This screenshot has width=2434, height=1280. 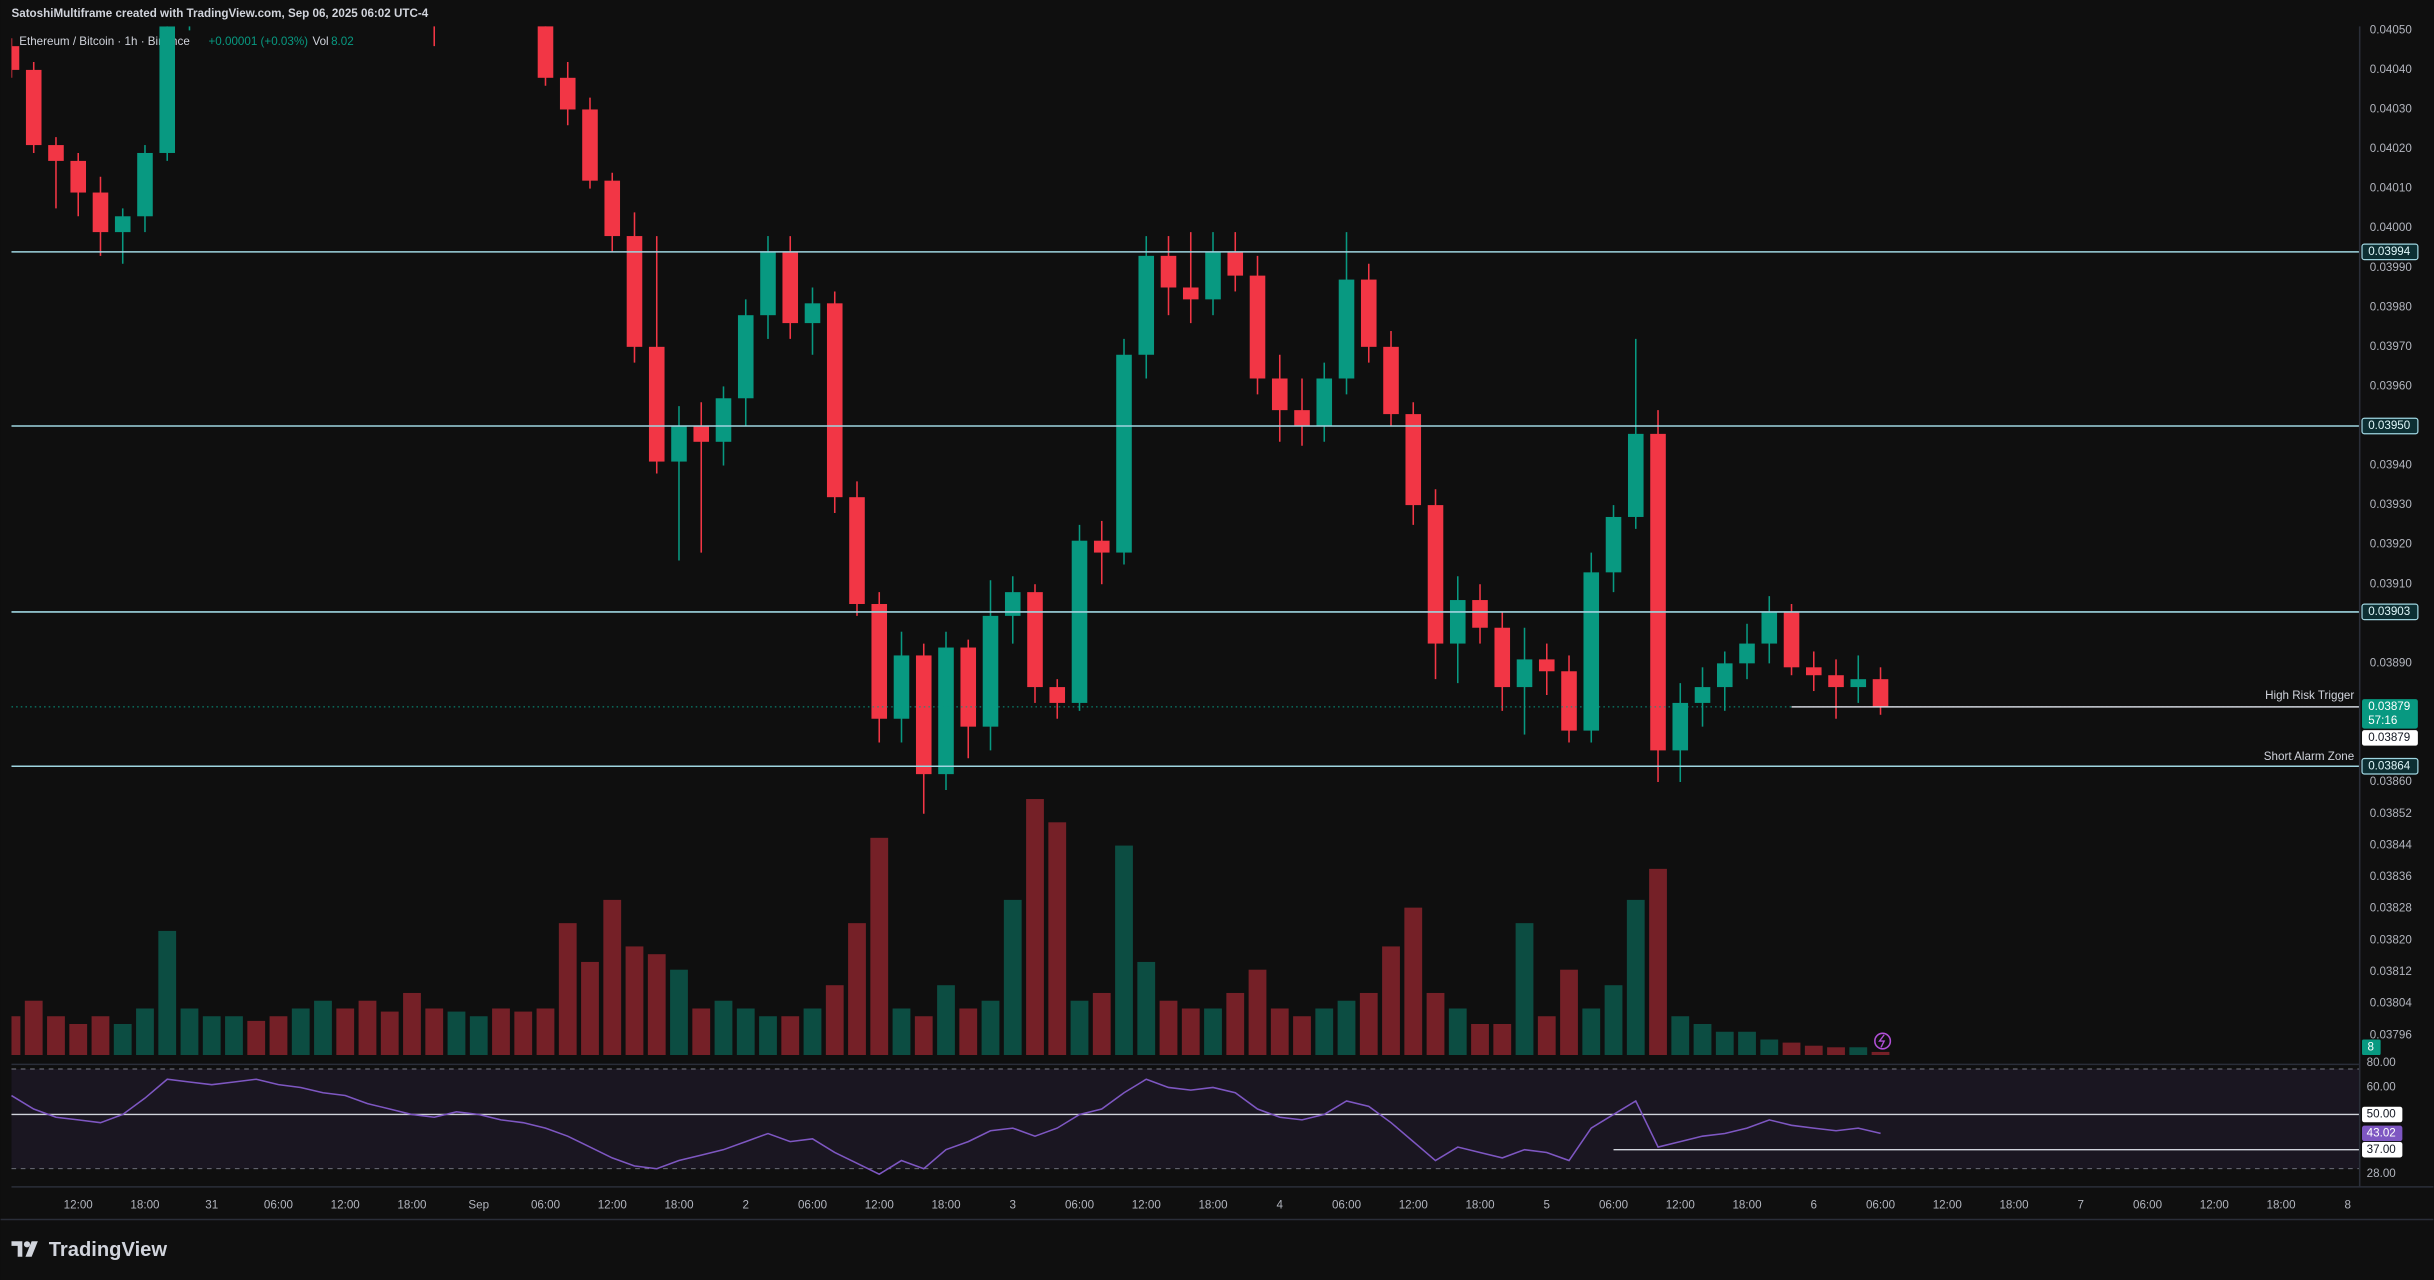 I want to click on y-tick-label: 0.03940, so click(x=2391, y=465).